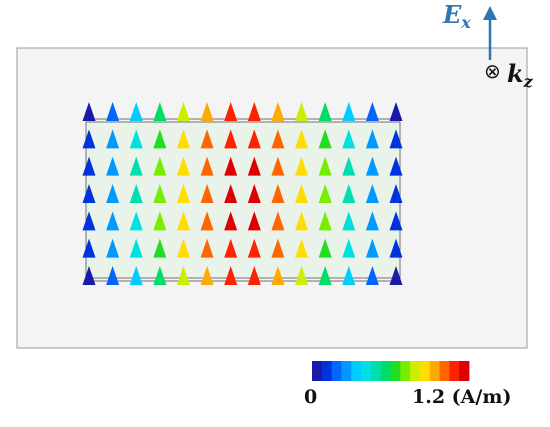 The height and width of the screenshot is (427, 550). Describe the element at coordinates (490, 13) in the screenshot. I see `e-field-arrow-head` at that location.